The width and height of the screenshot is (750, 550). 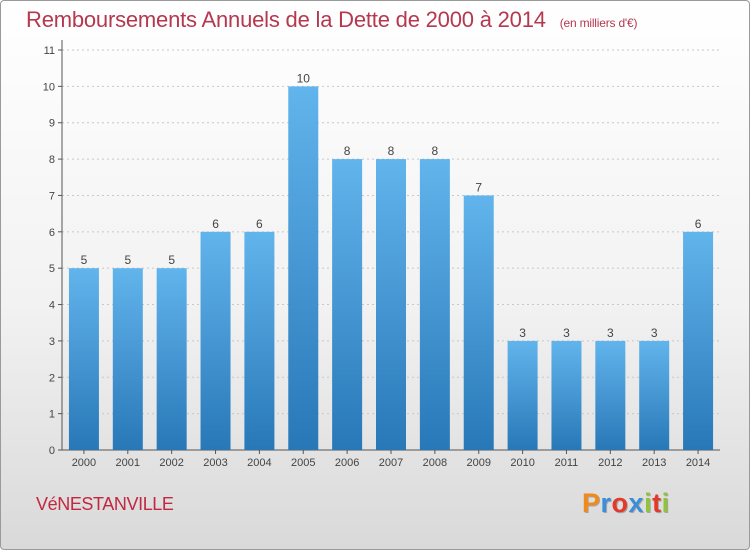 What do you see at coordinates (52, 451) in the screenshot?
I see `y-tick-label: 0` at bounding box center [52, 451].